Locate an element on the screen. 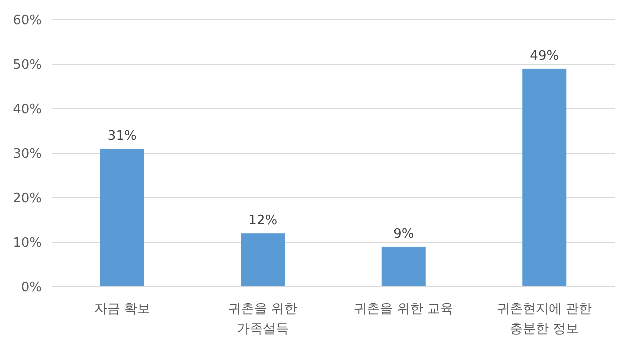  y-tick-label: 0% is located at coordinates (31, 288).